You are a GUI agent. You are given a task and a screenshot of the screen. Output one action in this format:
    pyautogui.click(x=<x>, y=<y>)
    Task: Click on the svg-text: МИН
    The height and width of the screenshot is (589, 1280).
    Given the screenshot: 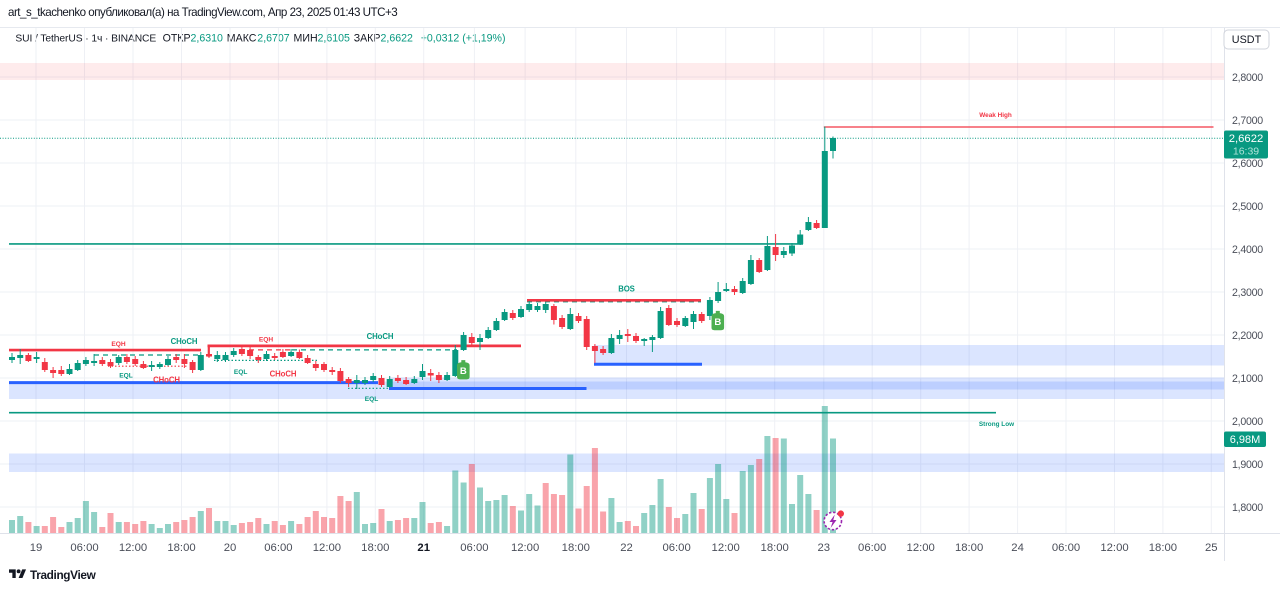 What is the action you would take?
    pyautogui.click(x=306, y=39)
    